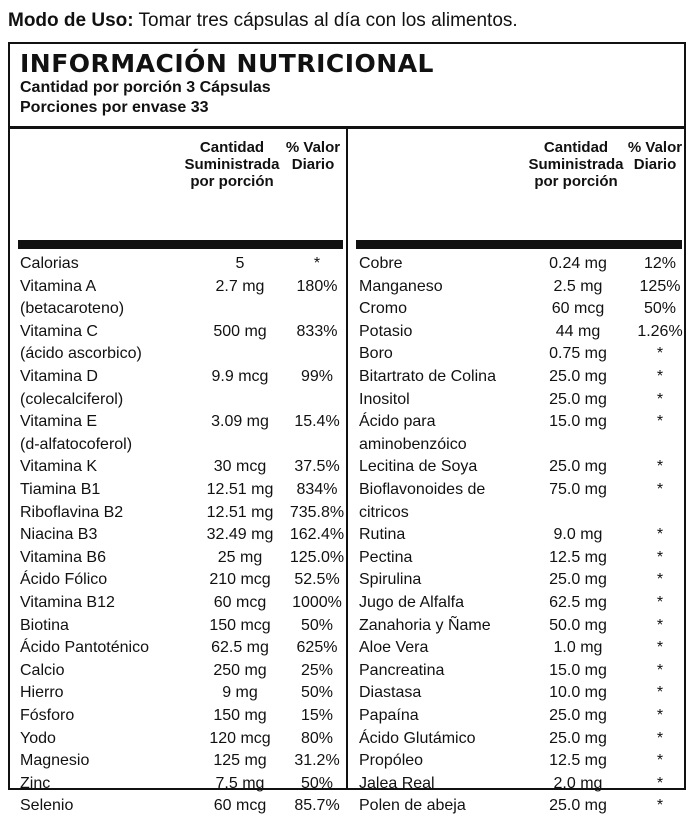  I want to click on nutrient-daily-value: 25%, so click(317, 670).